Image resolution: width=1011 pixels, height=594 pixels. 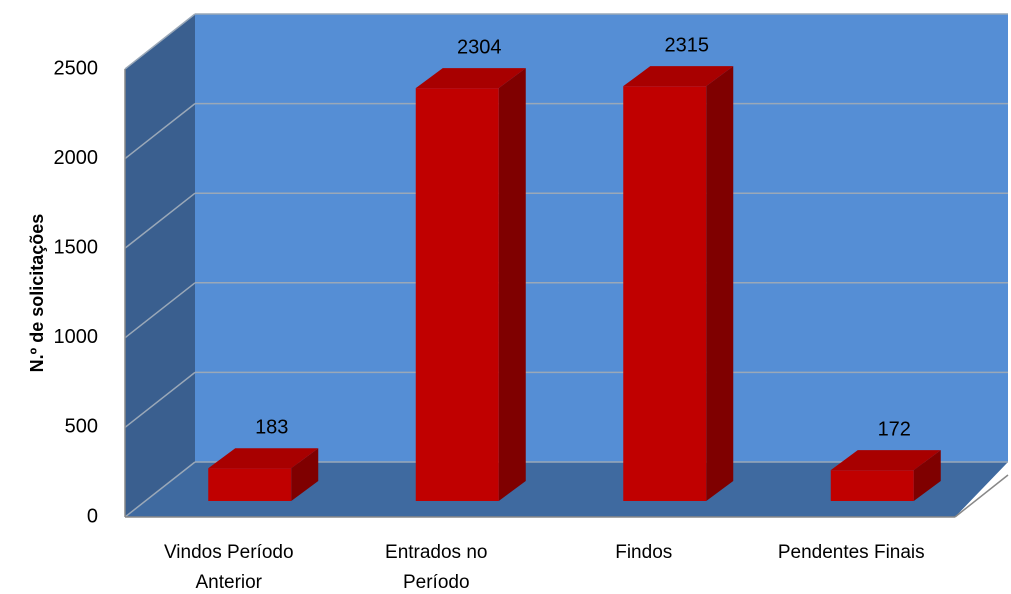 I want to click on value-label: 2304, so click(x=479, y=47).